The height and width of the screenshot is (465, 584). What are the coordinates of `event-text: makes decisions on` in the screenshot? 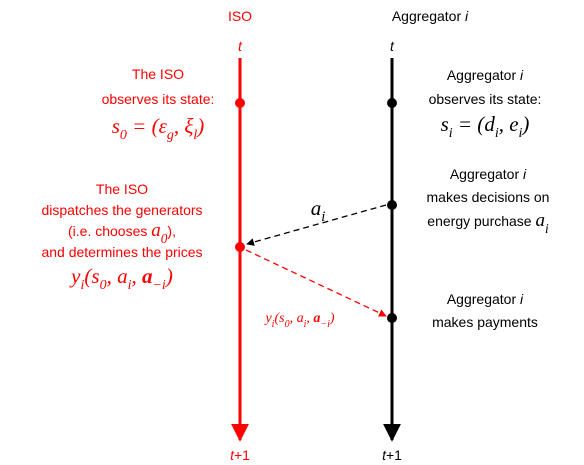 It's located at (488, 197).